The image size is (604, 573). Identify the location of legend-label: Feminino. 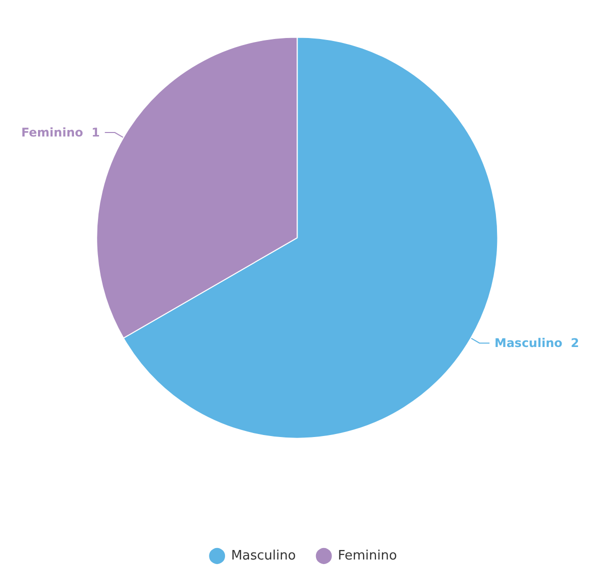
(367, 556).